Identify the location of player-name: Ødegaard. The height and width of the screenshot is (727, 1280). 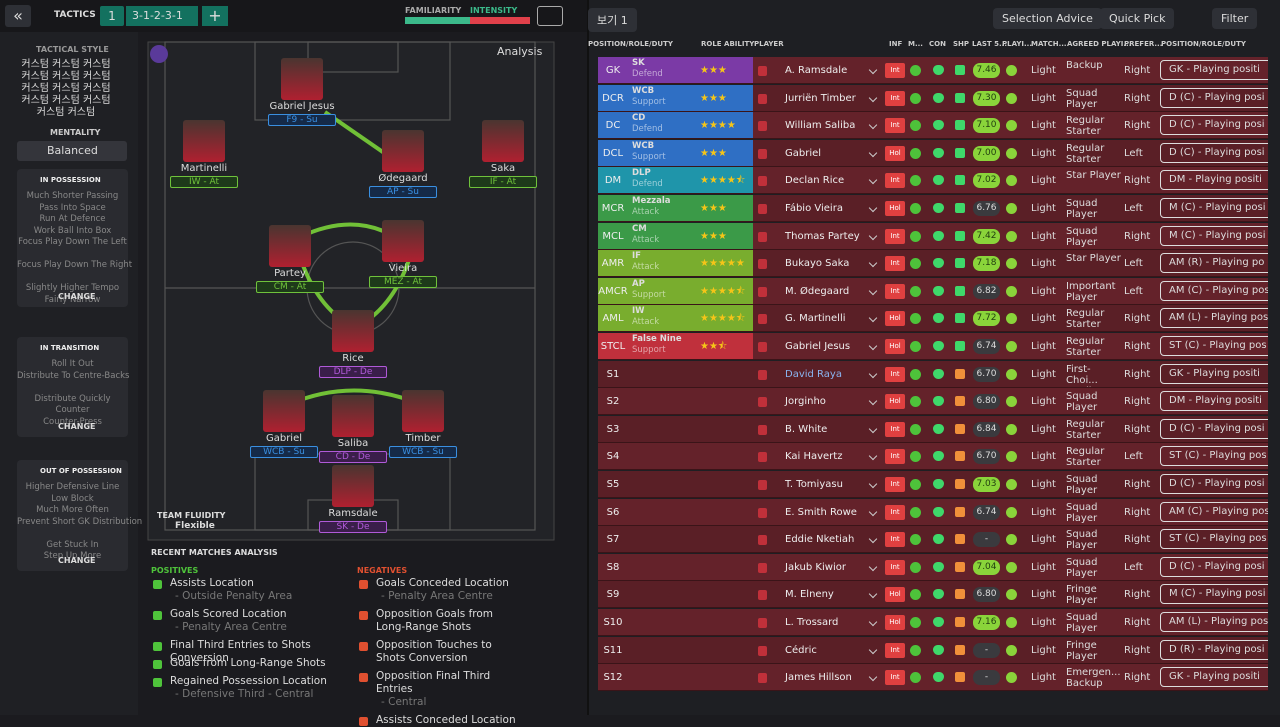
(403, 178).